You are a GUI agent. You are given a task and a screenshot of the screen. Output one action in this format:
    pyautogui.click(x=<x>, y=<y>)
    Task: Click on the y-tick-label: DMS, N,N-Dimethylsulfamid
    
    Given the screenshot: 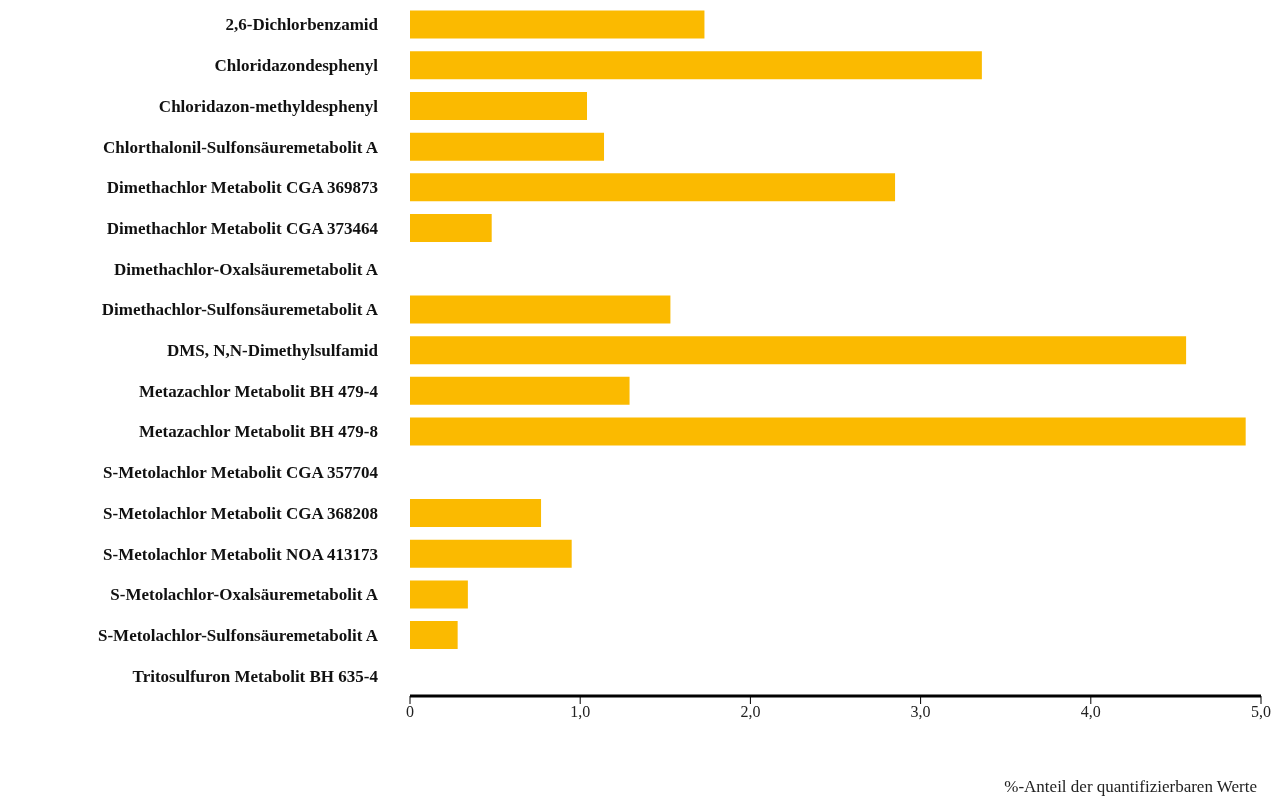 What is the action you would take?
    pyautogui.click(x=272, y=351)
    